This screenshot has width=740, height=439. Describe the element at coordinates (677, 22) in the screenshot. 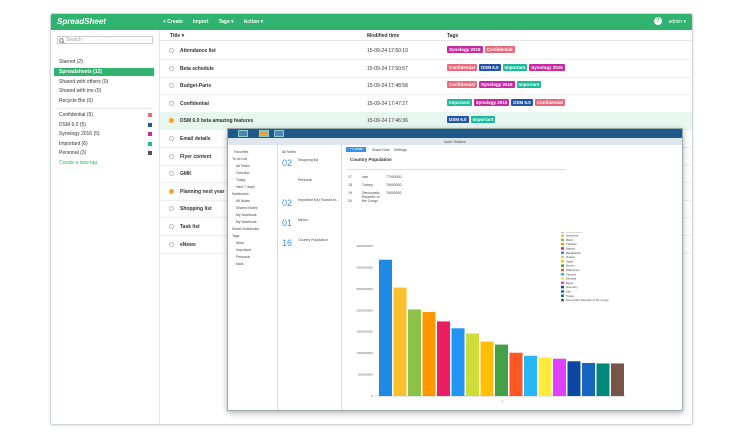

I see `user-menu: admin ▾` at that location.